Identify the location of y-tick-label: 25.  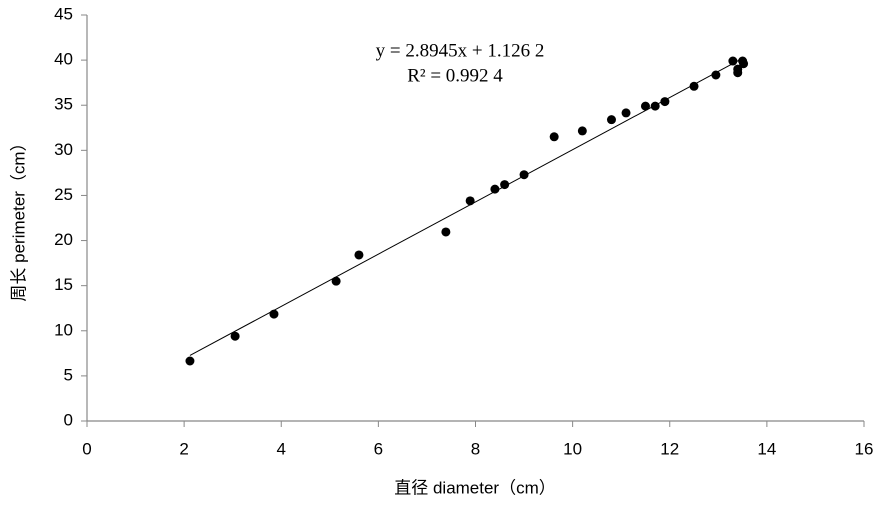
(63, 194).